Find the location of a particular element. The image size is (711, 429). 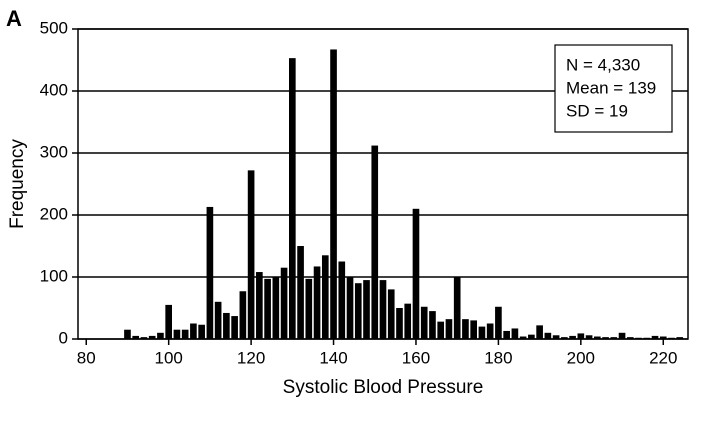

x-tick-label: 200 is located at coordinates (581, 357).